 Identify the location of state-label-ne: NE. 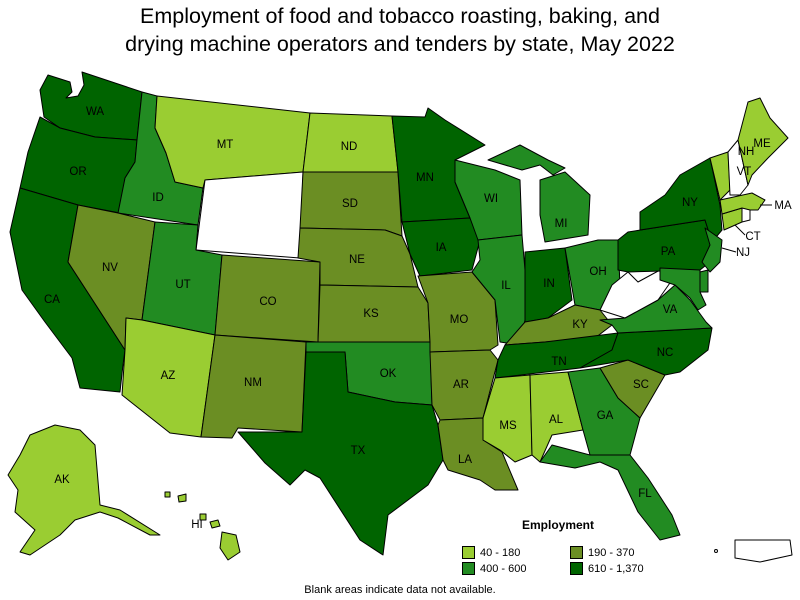
(357, 260).